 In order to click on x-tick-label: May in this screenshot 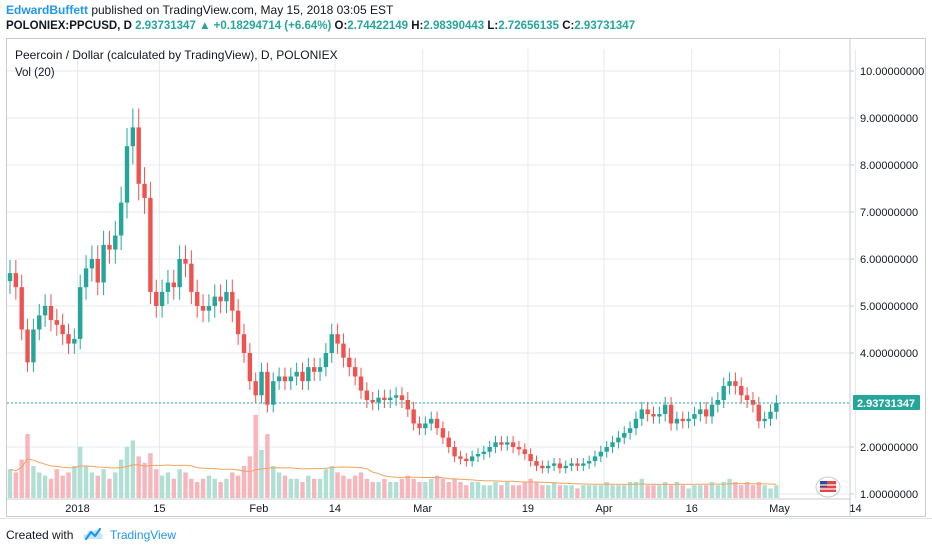, I will do `click(779, 509)`.